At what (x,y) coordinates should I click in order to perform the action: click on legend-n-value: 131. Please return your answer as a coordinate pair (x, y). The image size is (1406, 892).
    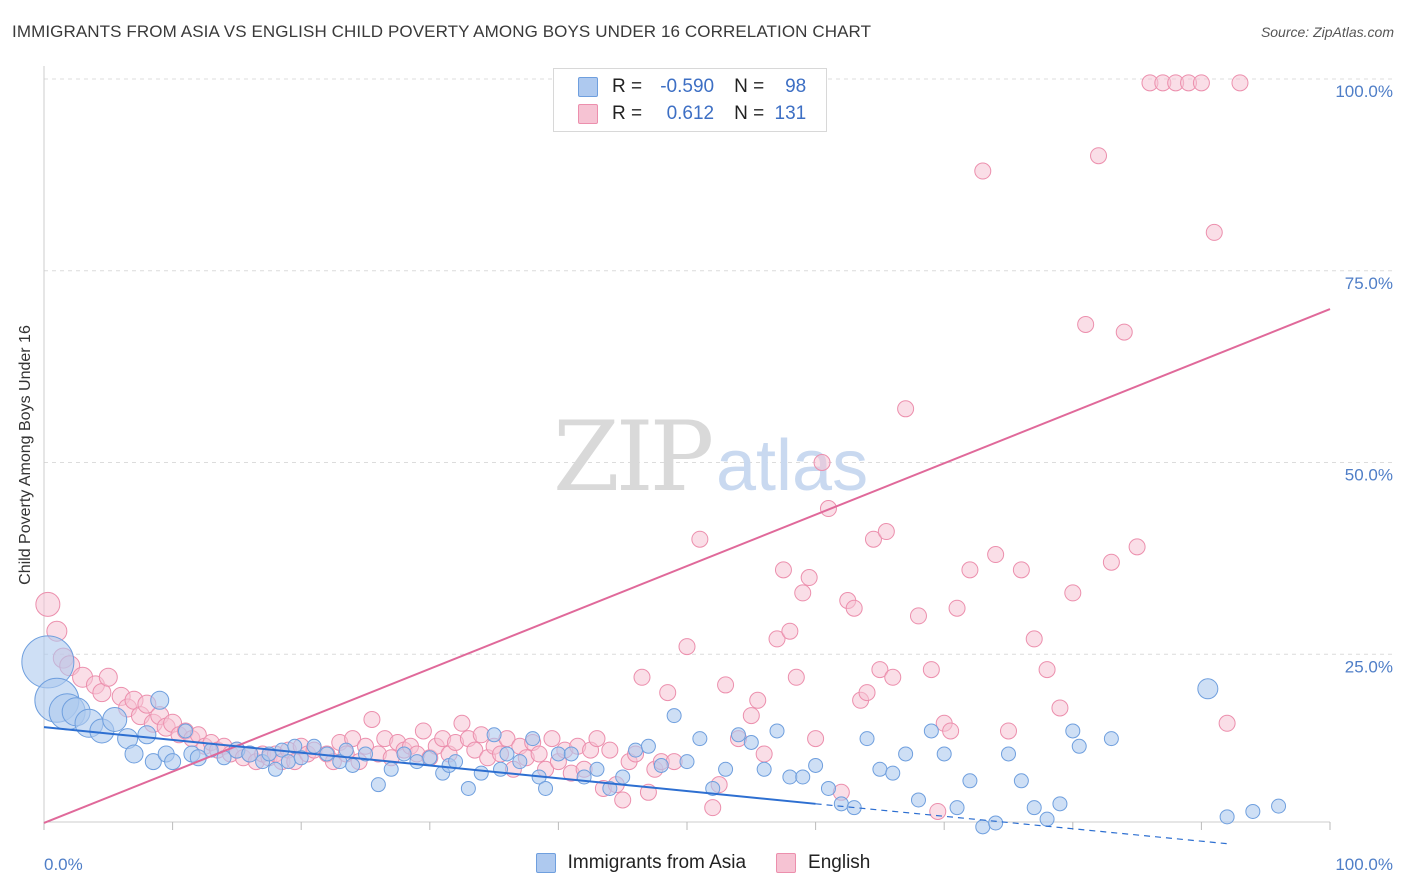
    Looking at the image, I should click on (790, 113).